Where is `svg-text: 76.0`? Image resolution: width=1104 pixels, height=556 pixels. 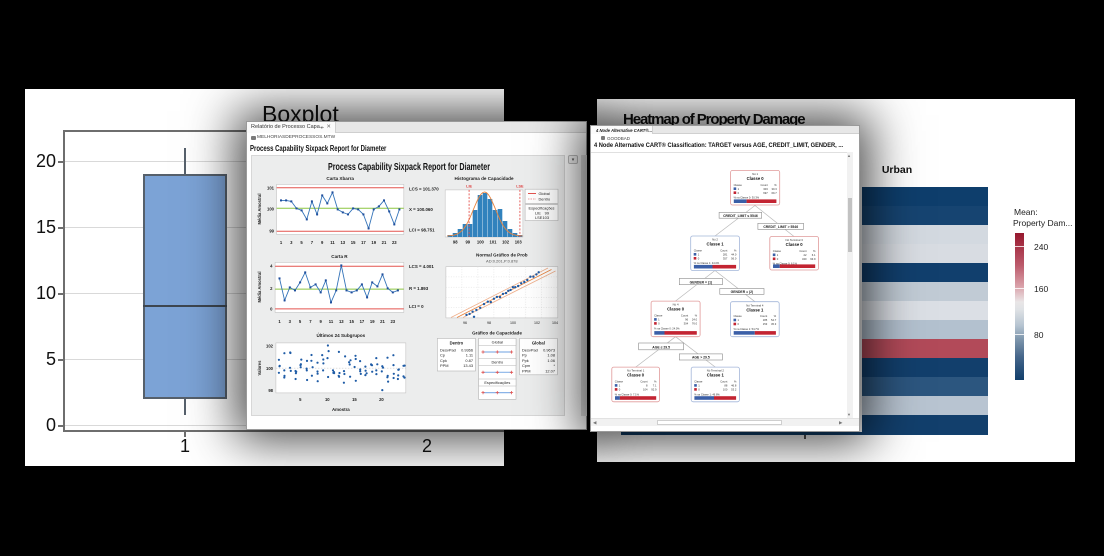 svg-text: 76.0 is located at coordinates (695, 324).